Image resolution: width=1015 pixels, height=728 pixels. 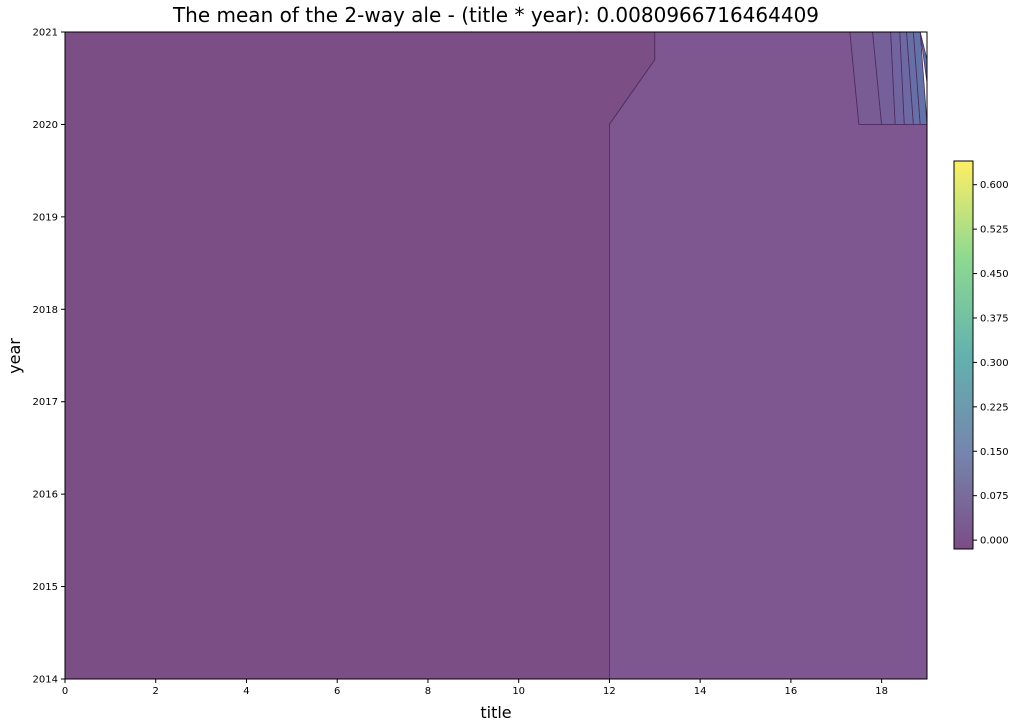 What do you see at coordinates (994, 407) in the screenshot?
I see `colorbar-tick-label: 0.225` at bounding box center [994, 407].